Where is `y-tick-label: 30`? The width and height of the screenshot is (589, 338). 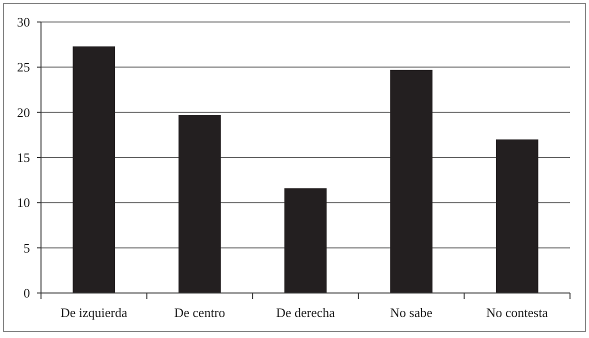 y-tick-label: 30 is located at coordinates (23, 22).